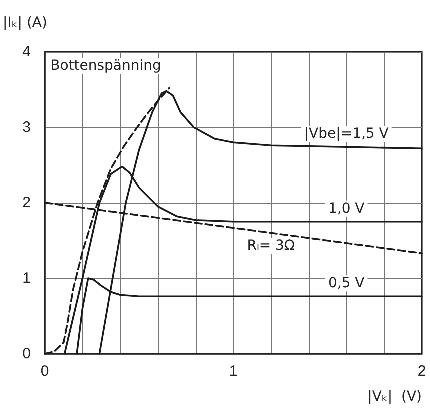 This screenshot has height=409, width=430. I want to click on x-tick-label: 2, so click(422, 371).